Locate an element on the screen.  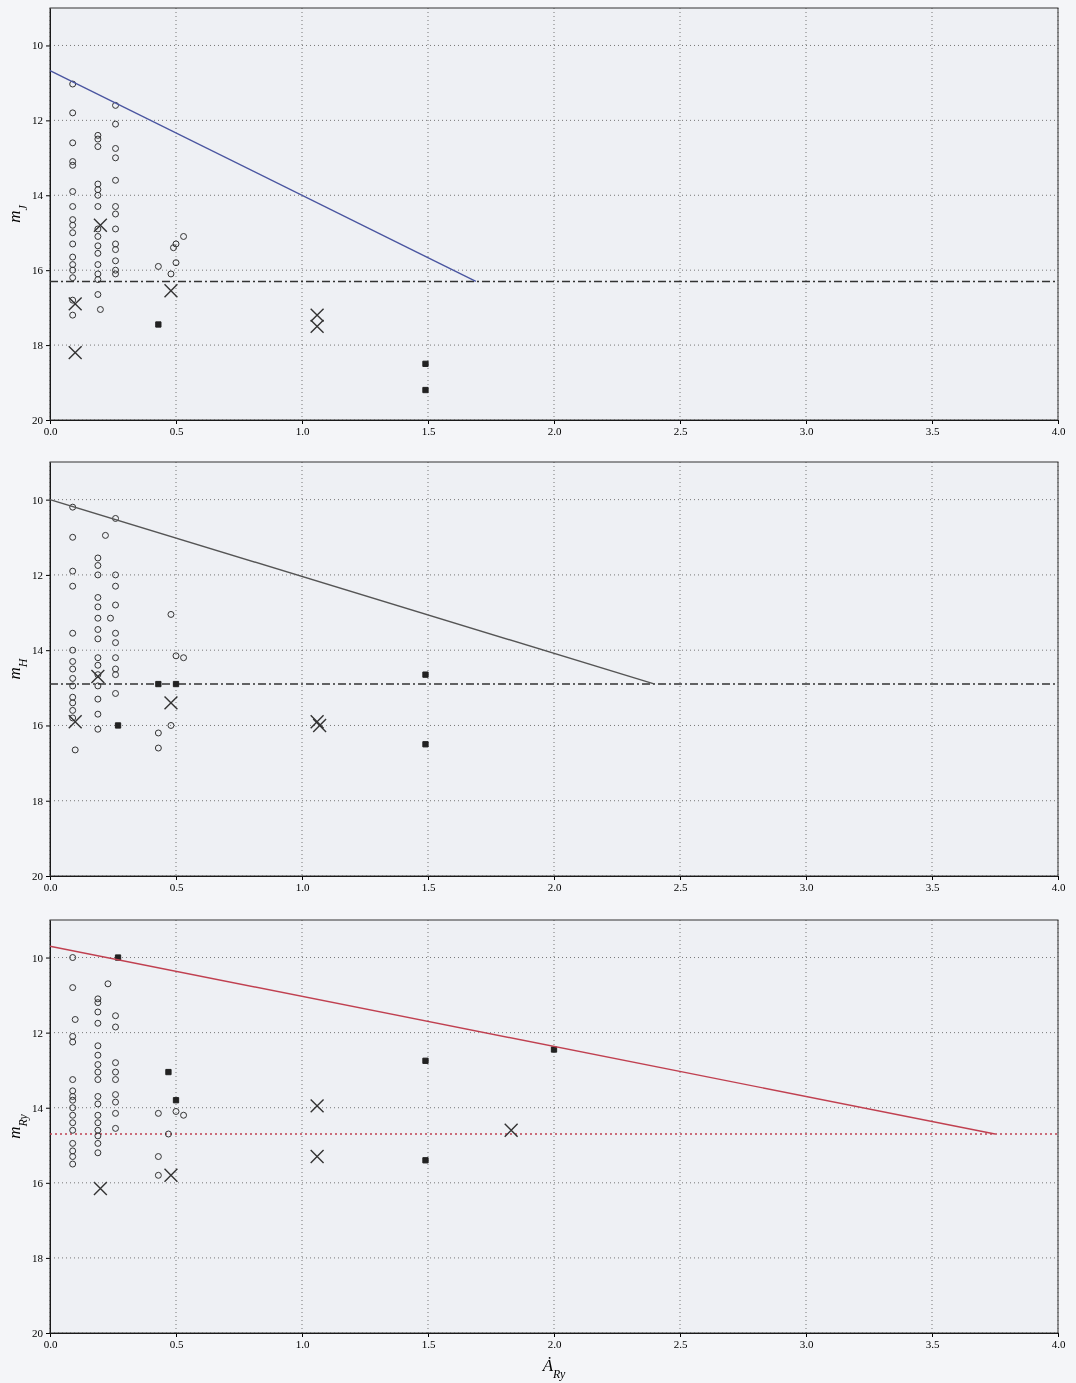
x-tick-label: 3.0 is located at coordinates (806, 886).